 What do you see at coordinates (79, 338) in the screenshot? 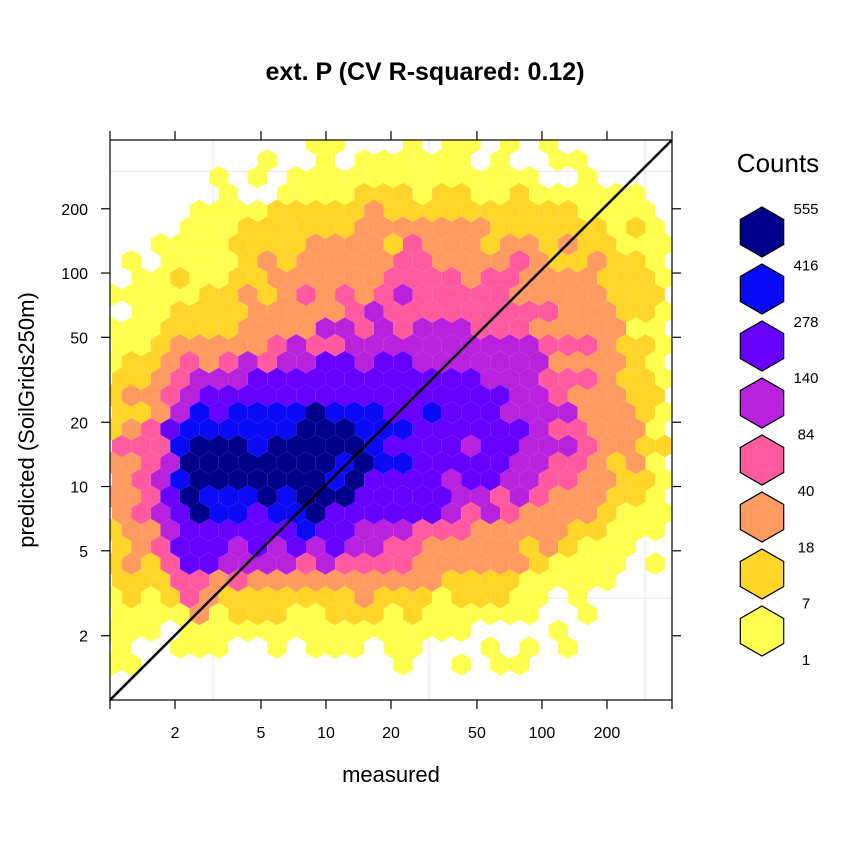
I see `y-tick-label: 50` at bounding box center [79, 338].